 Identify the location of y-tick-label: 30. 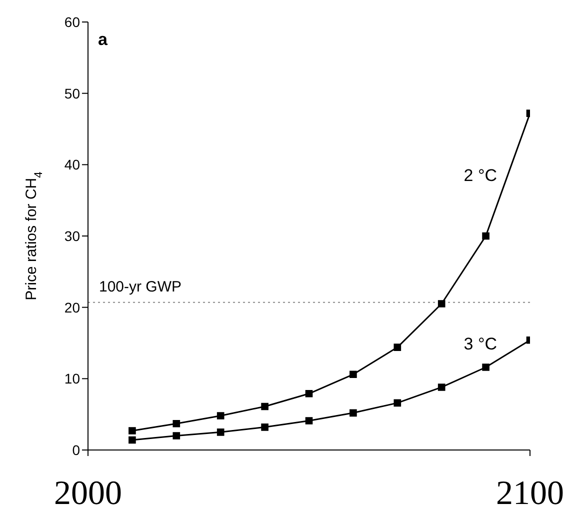
(72, 236).